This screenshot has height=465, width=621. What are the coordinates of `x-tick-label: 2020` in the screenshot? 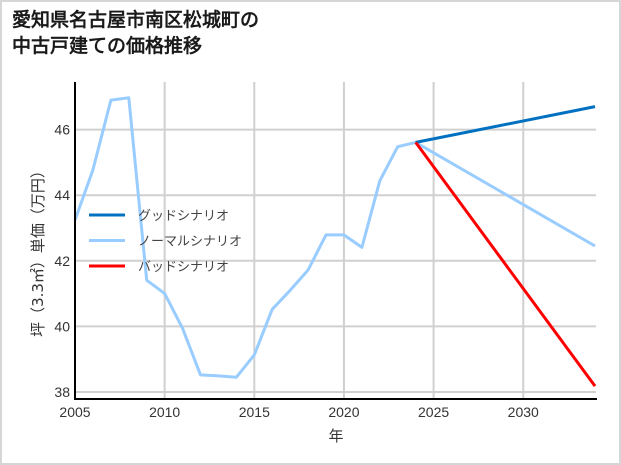 It's located at (343, 412).